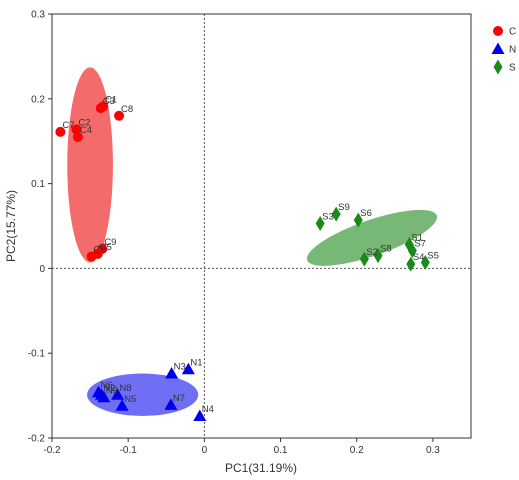 The image size is (519, 480). Describe the element at coordinates (358, 220) in the screenshot. I see `point-s6` at that location.